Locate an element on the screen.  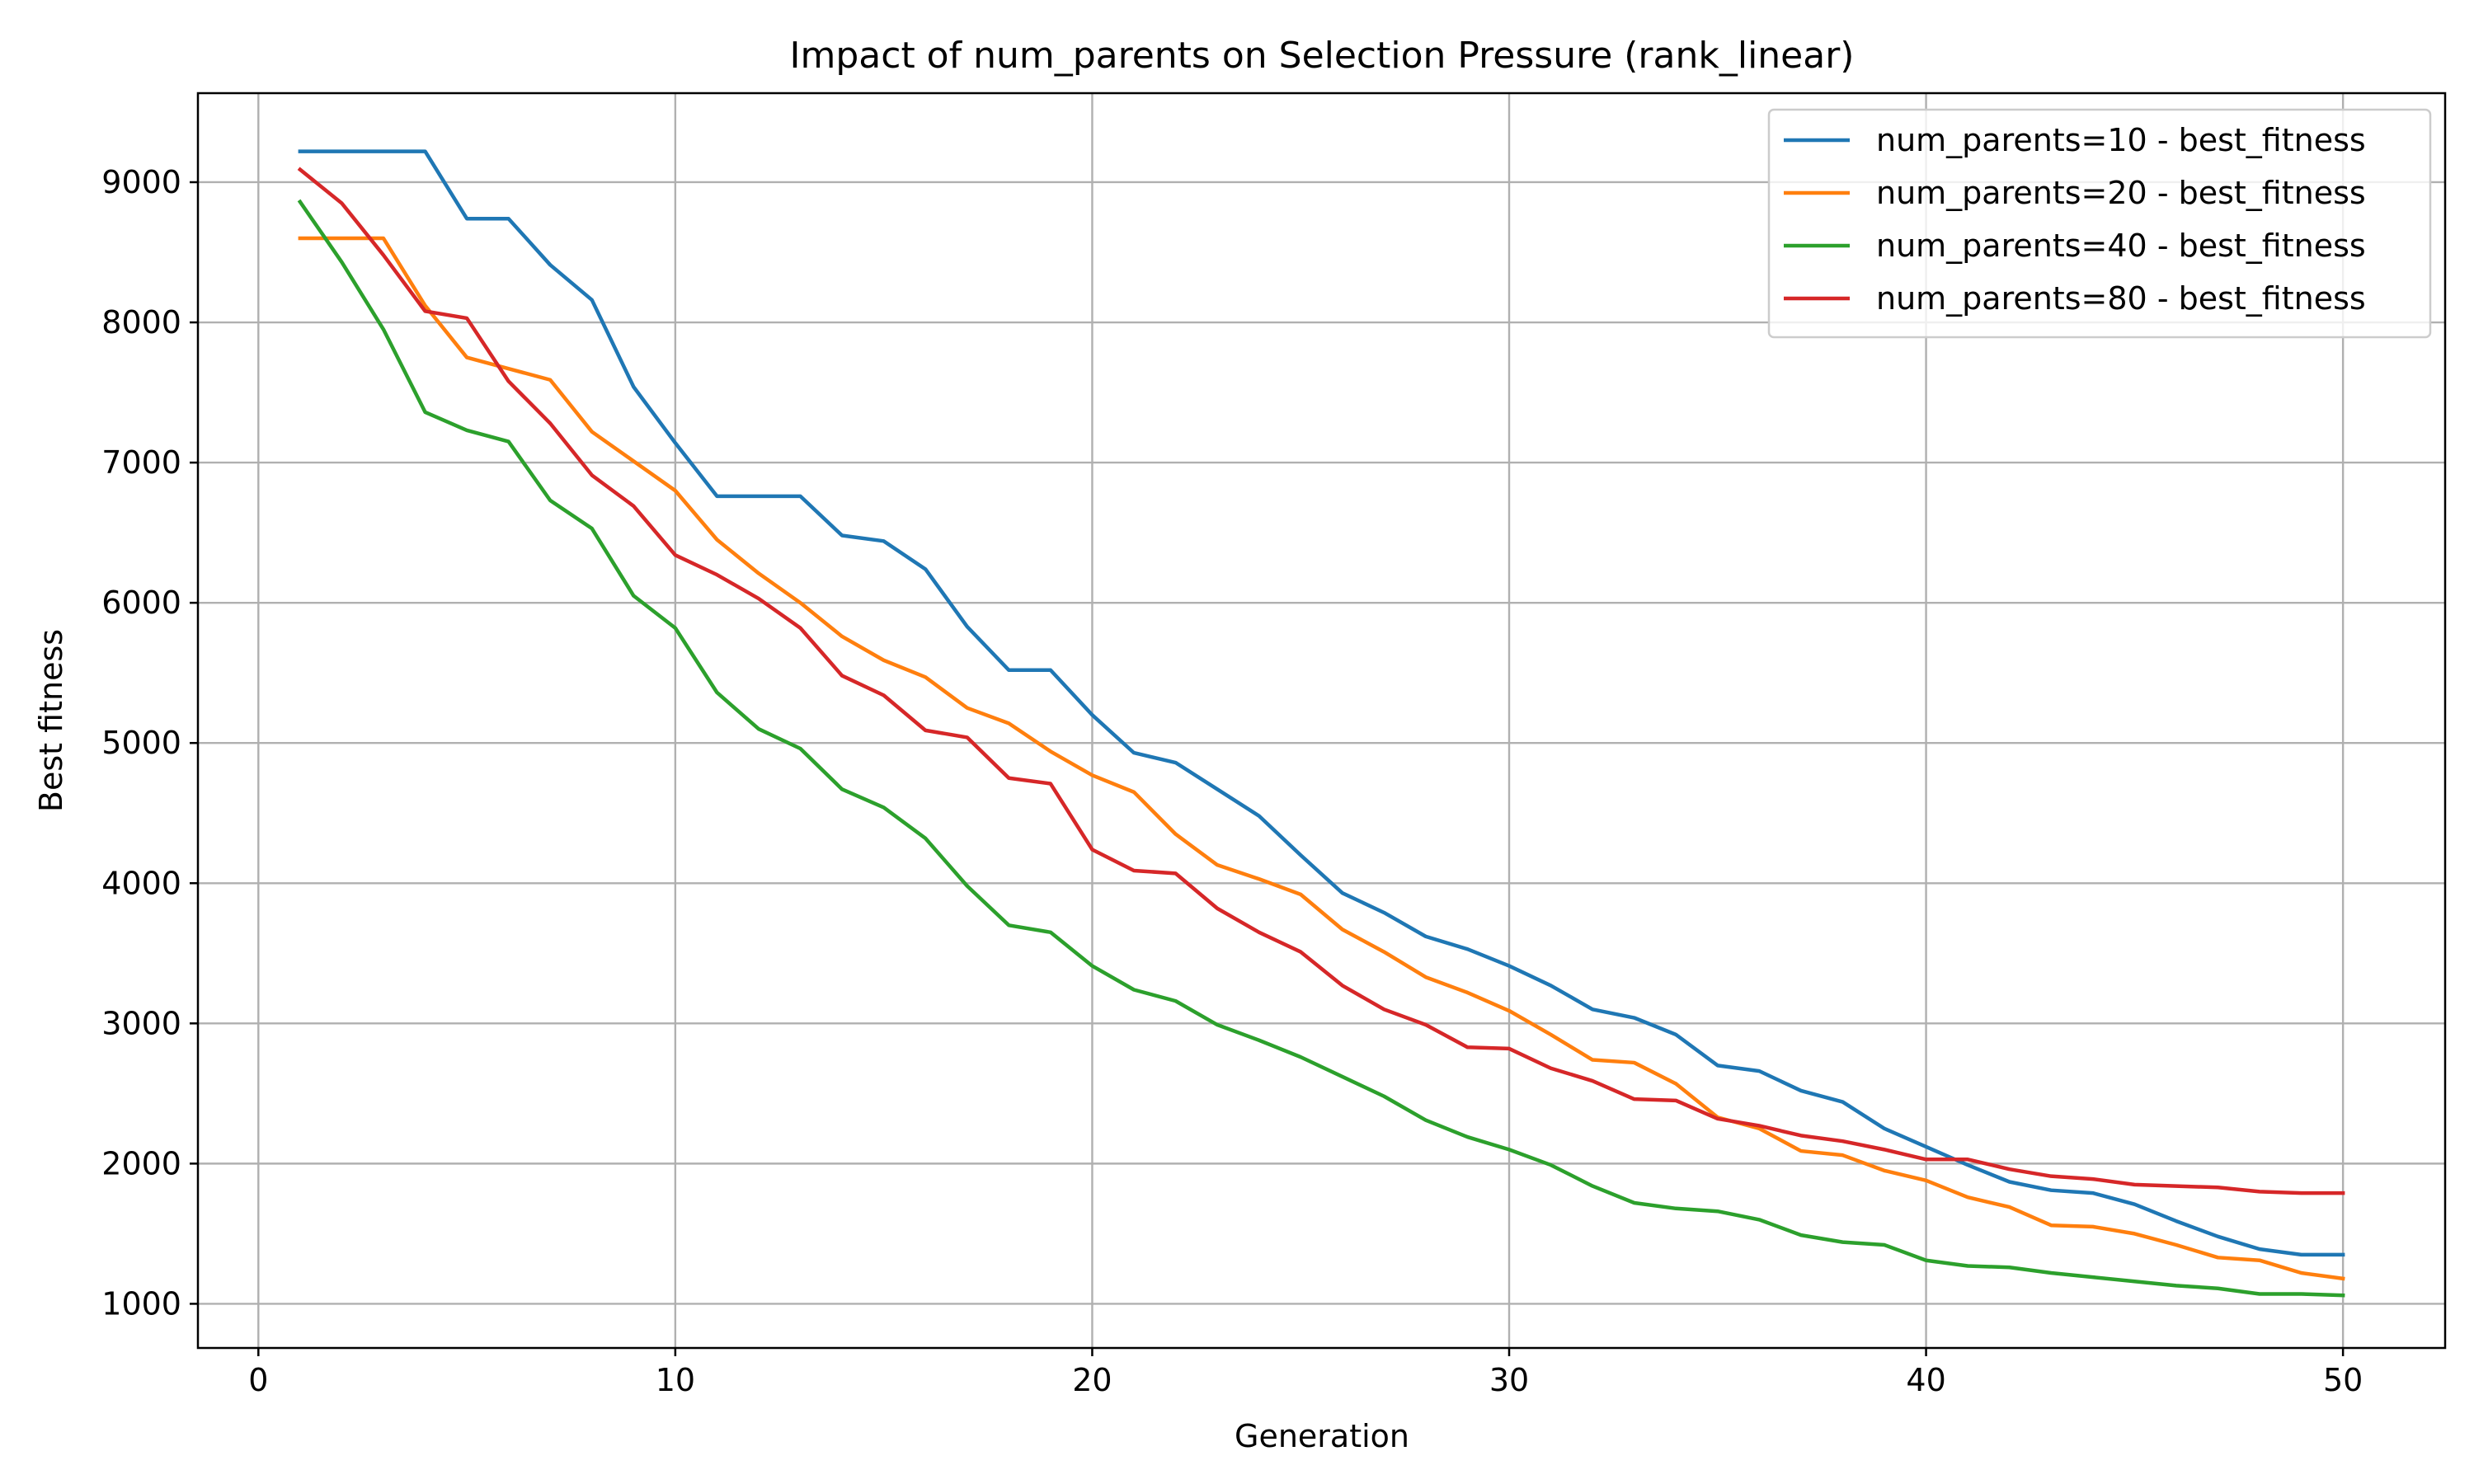
y-tick-label: 4000 is located at coordinates (141, 883).